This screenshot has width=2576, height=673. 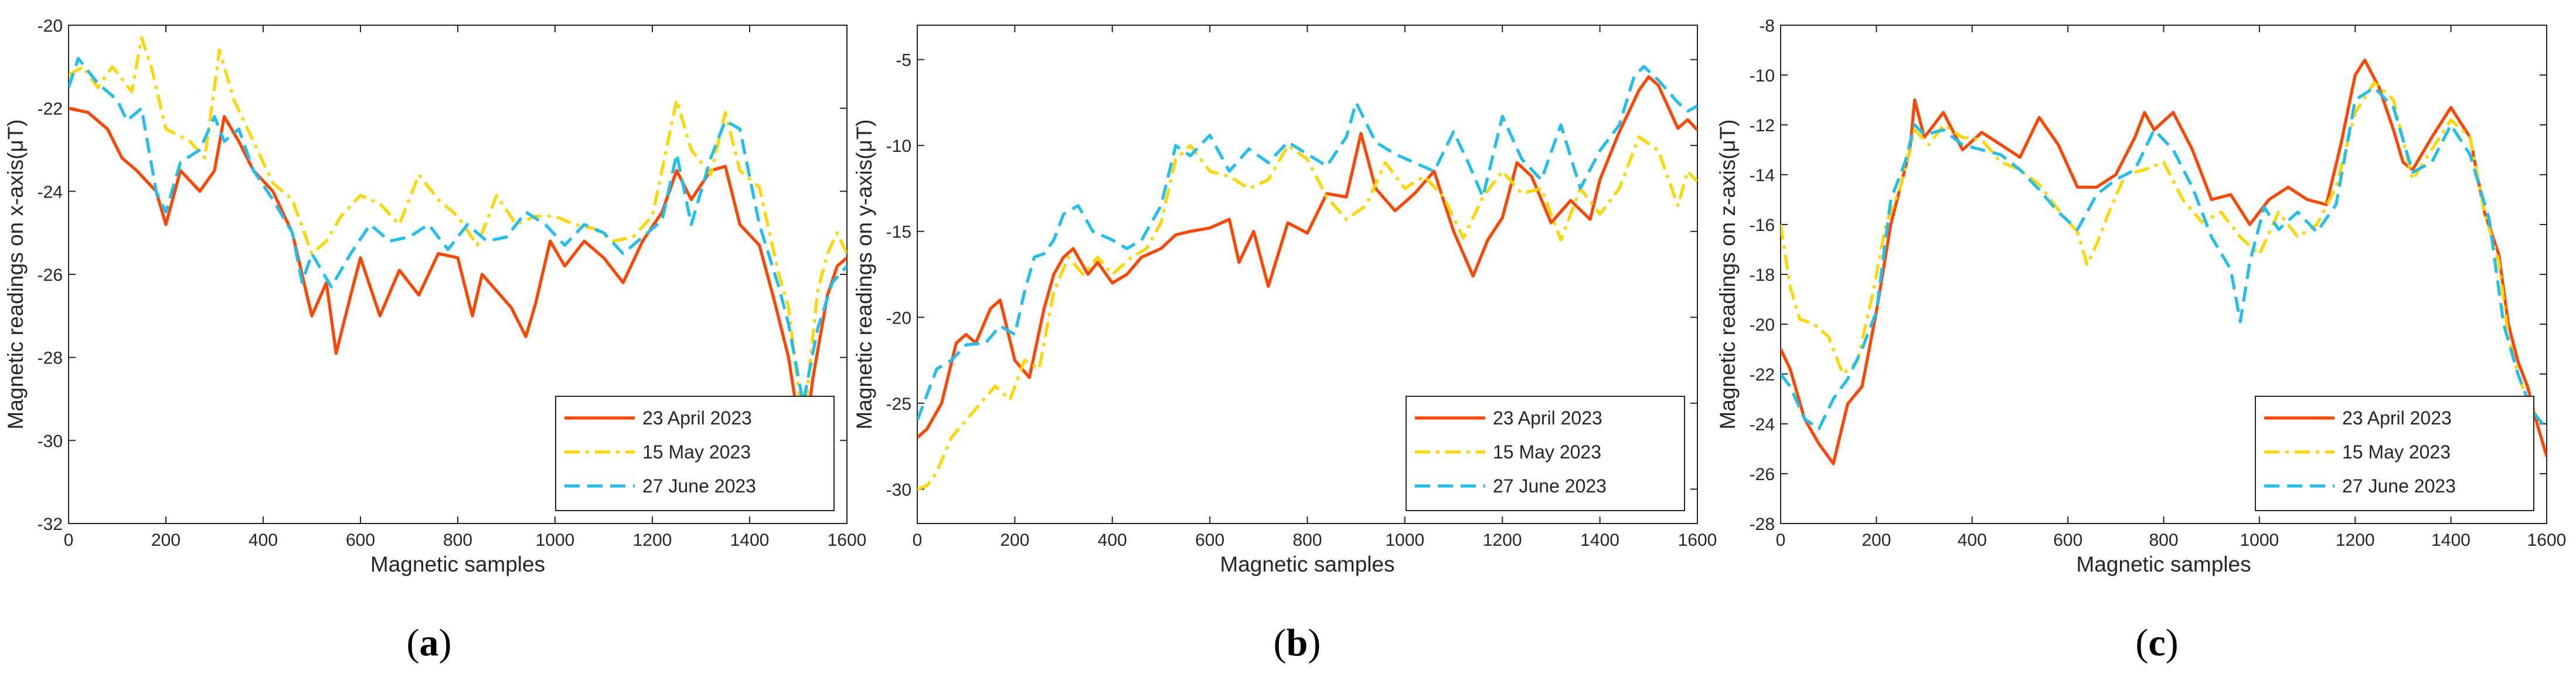 I want to click on y-axis-label: Magnetic readings on y-axis(μT), so click(x=864, y=274).